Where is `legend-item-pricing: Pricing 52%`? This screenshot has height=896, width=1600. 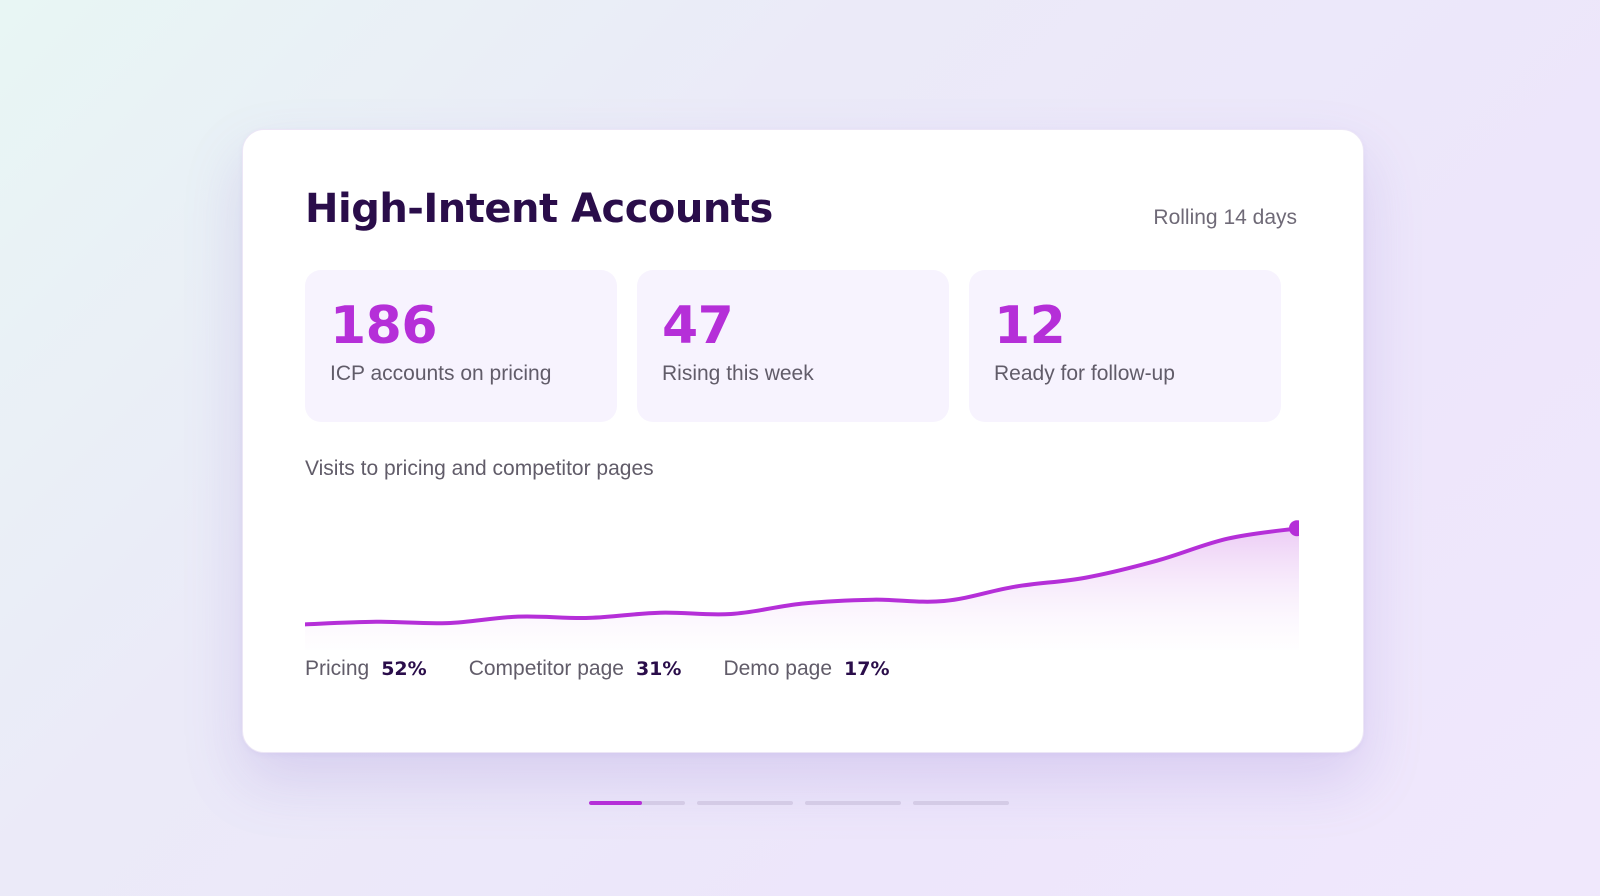
legend-item-pricing: Pricing 52% is located at coordinates (366, 669).